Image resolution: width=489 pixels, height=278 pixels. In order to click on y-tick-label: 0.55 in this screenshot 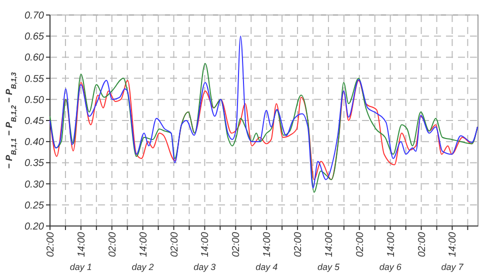, I will do `click(34, 79)`.